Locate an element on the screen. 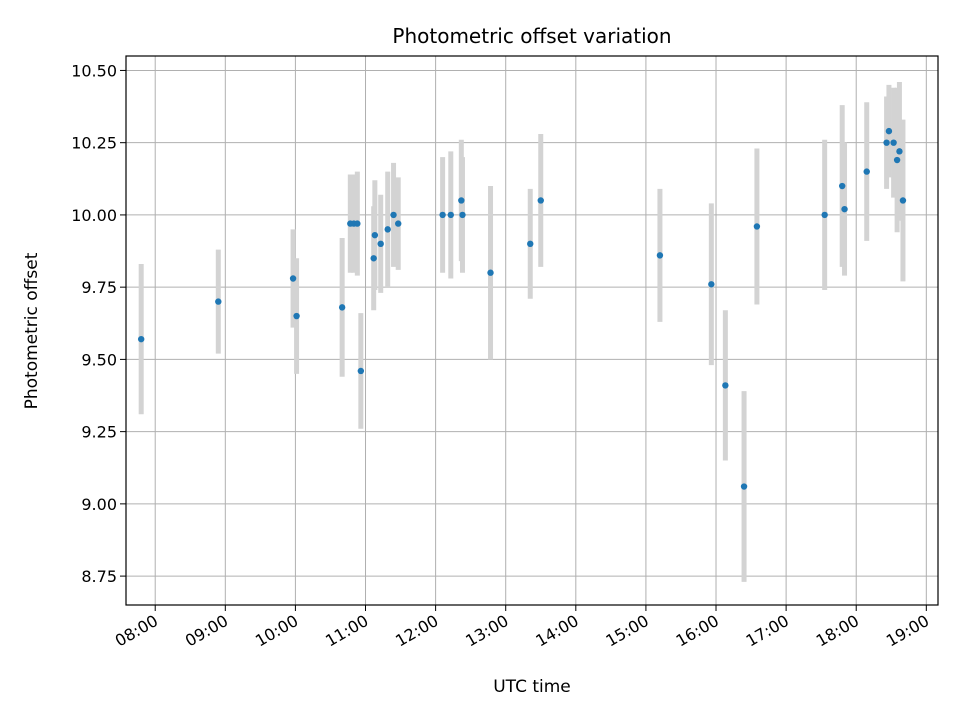 Image resolution: width=960 pixels, height=720 pixels. y-axis-ticks: 8.75 9.00 9.25 9.50 9.75 10.00 10.25 10.50 is located at coordinates (98, 323).